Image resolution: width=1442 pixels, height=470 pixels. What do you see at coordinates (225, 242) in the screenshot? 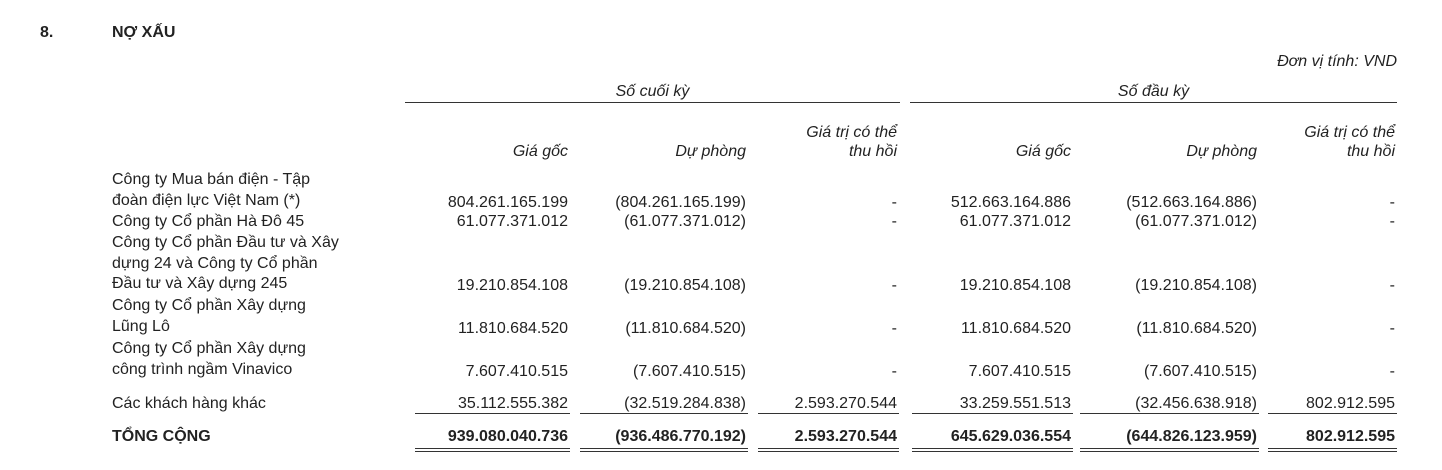
I see `row-label: Công ty Cổ phần Đầu tư và Xây` at bounding box center [225, 242].